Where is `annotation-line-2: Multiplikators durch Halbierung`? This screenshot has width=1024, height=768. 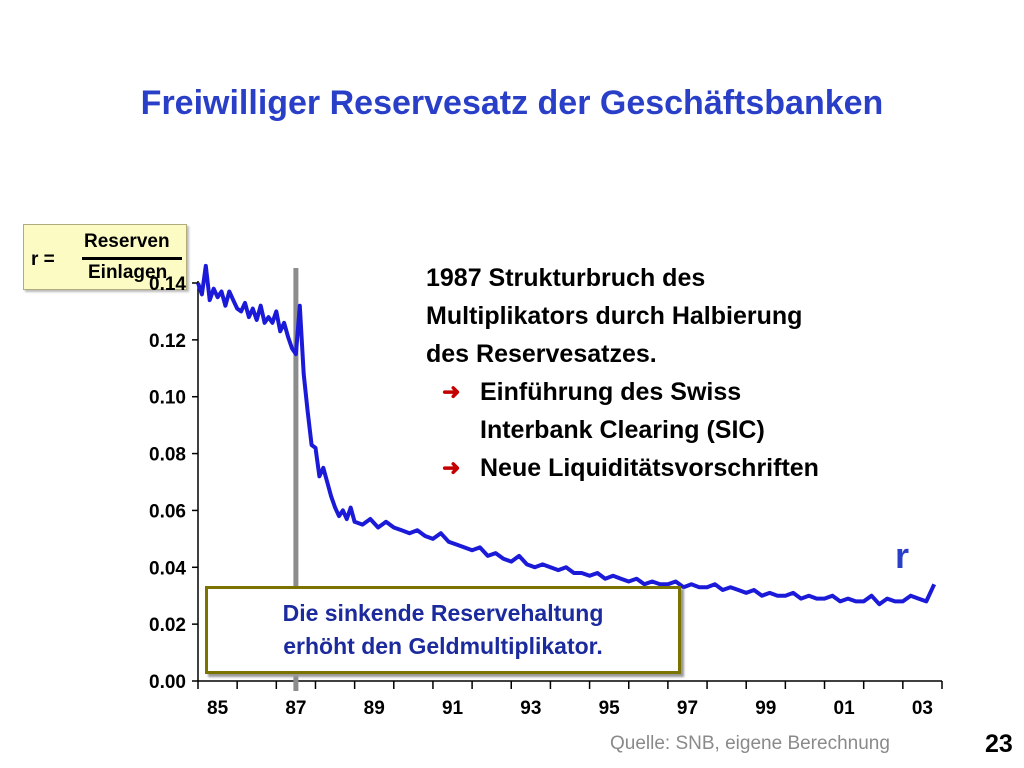
annotation-line-2: Multiplikators durch Halbierung is located at coordinates (614, 316).